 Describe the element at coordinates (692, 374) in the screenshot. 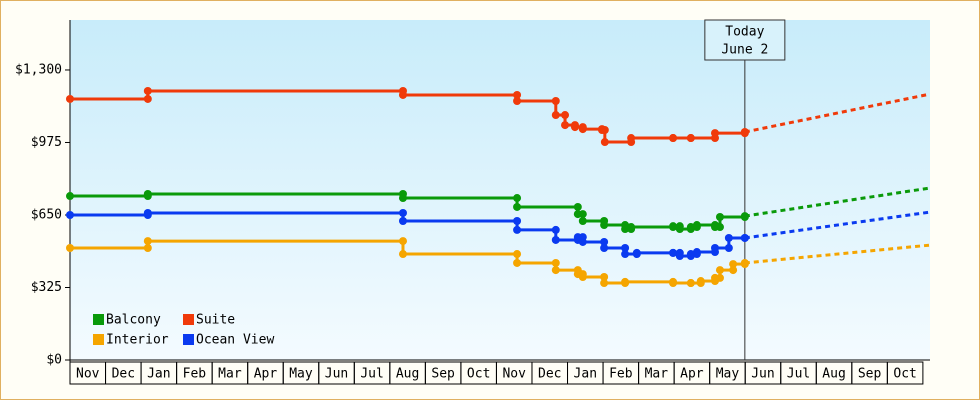

I see `x-tick-label: Apr` at that location.